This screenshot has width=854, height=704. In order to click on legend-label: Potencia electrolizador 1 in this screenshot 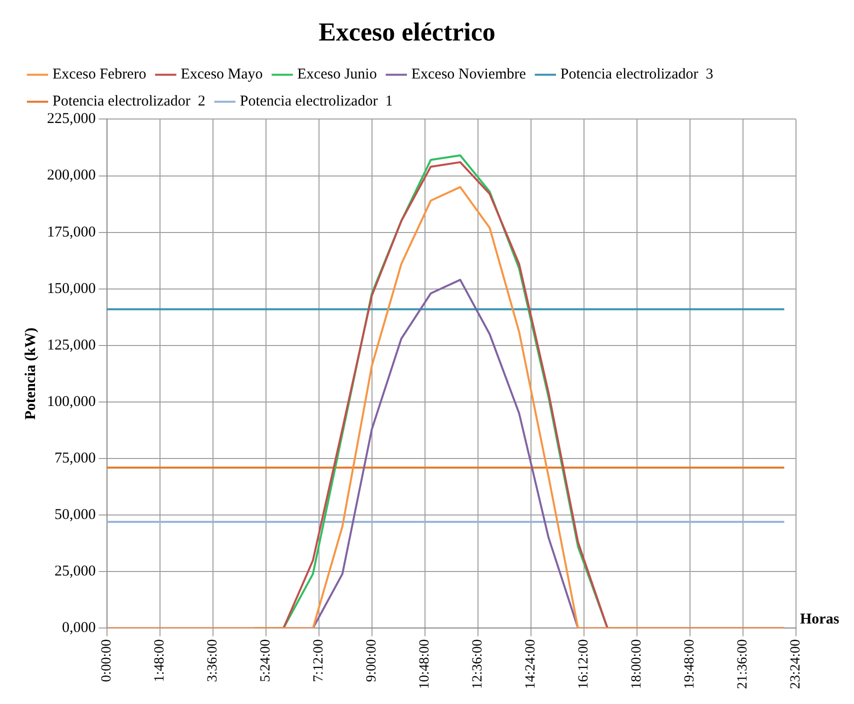, I will do `click(316, 102)`.